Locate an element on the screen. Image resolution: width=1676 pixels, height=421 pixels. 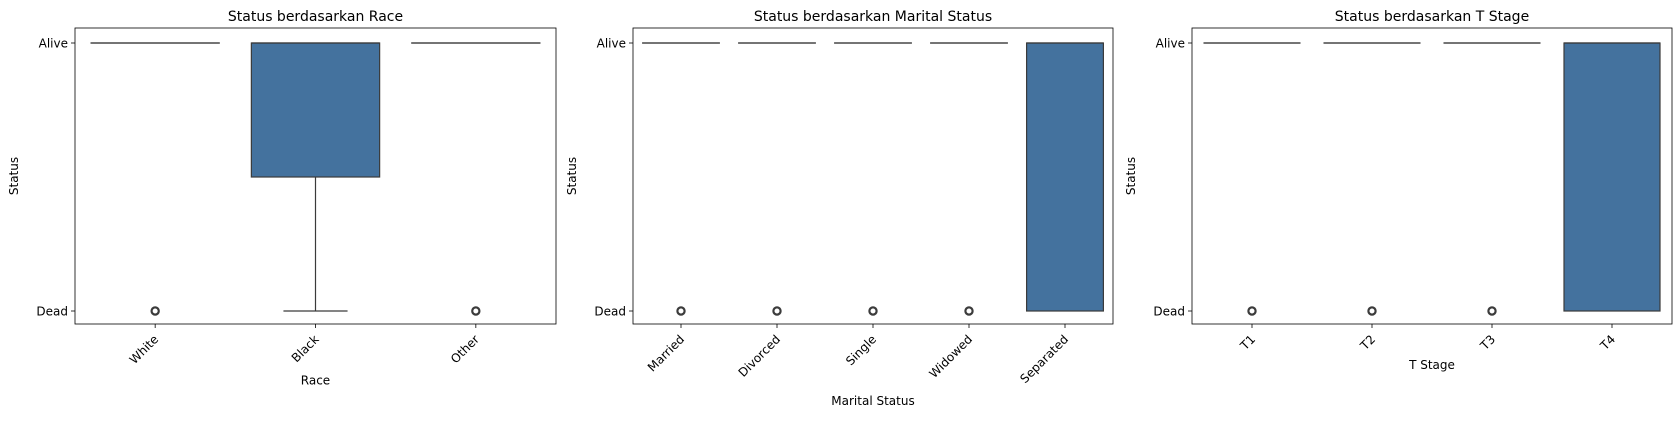
x-tick-label: T3 is located at coordinates (1487, 342).